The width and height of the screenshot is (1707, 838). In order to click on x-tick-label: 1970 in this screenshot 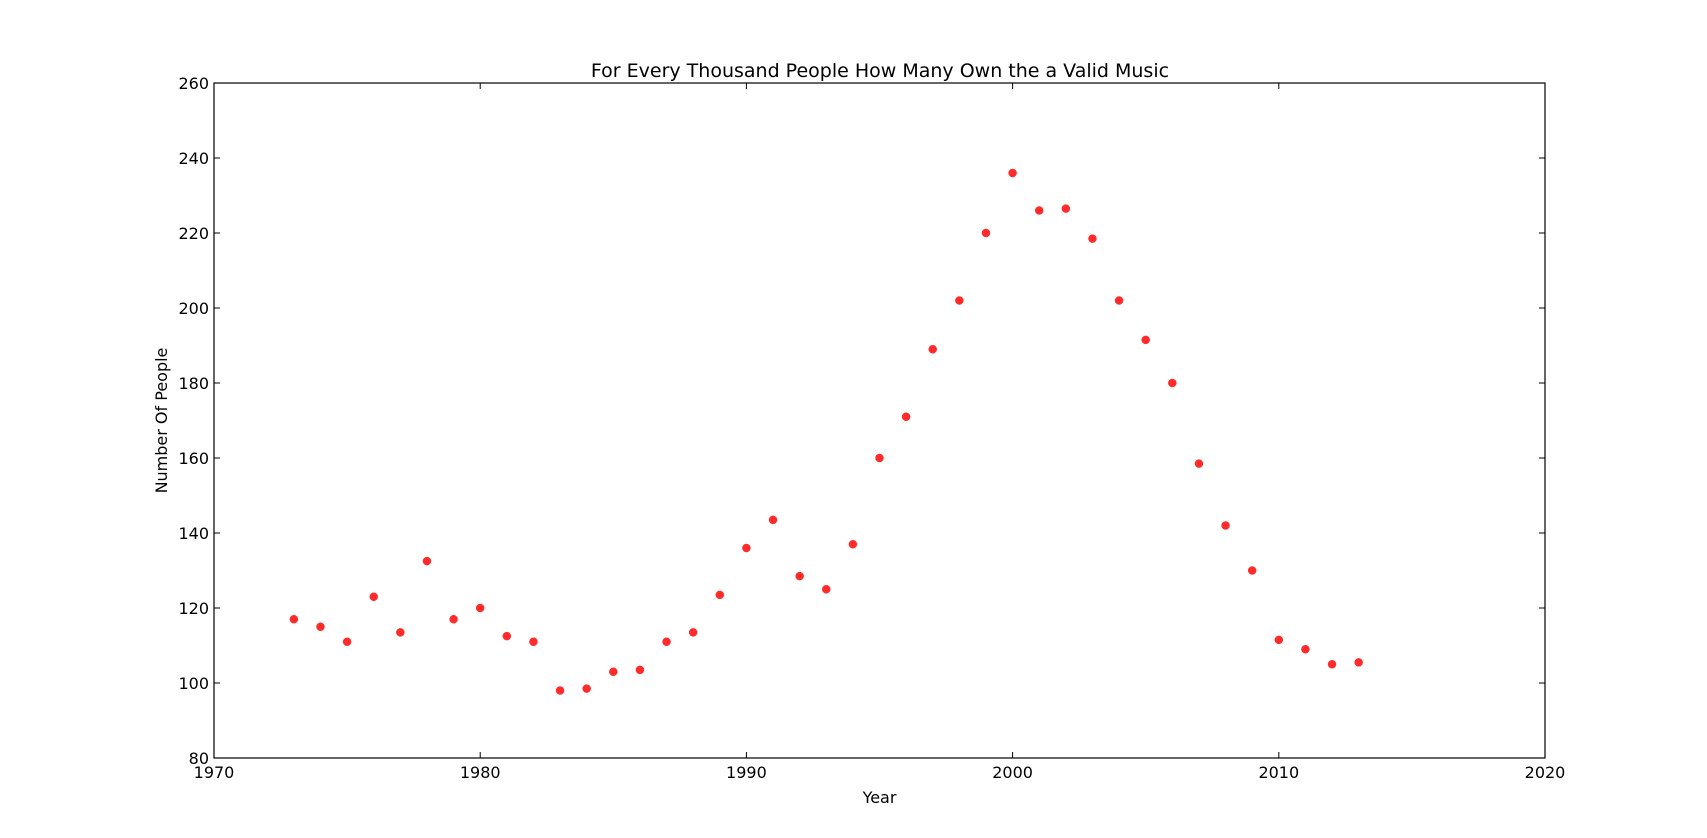, I will do `click(214, 772)`.